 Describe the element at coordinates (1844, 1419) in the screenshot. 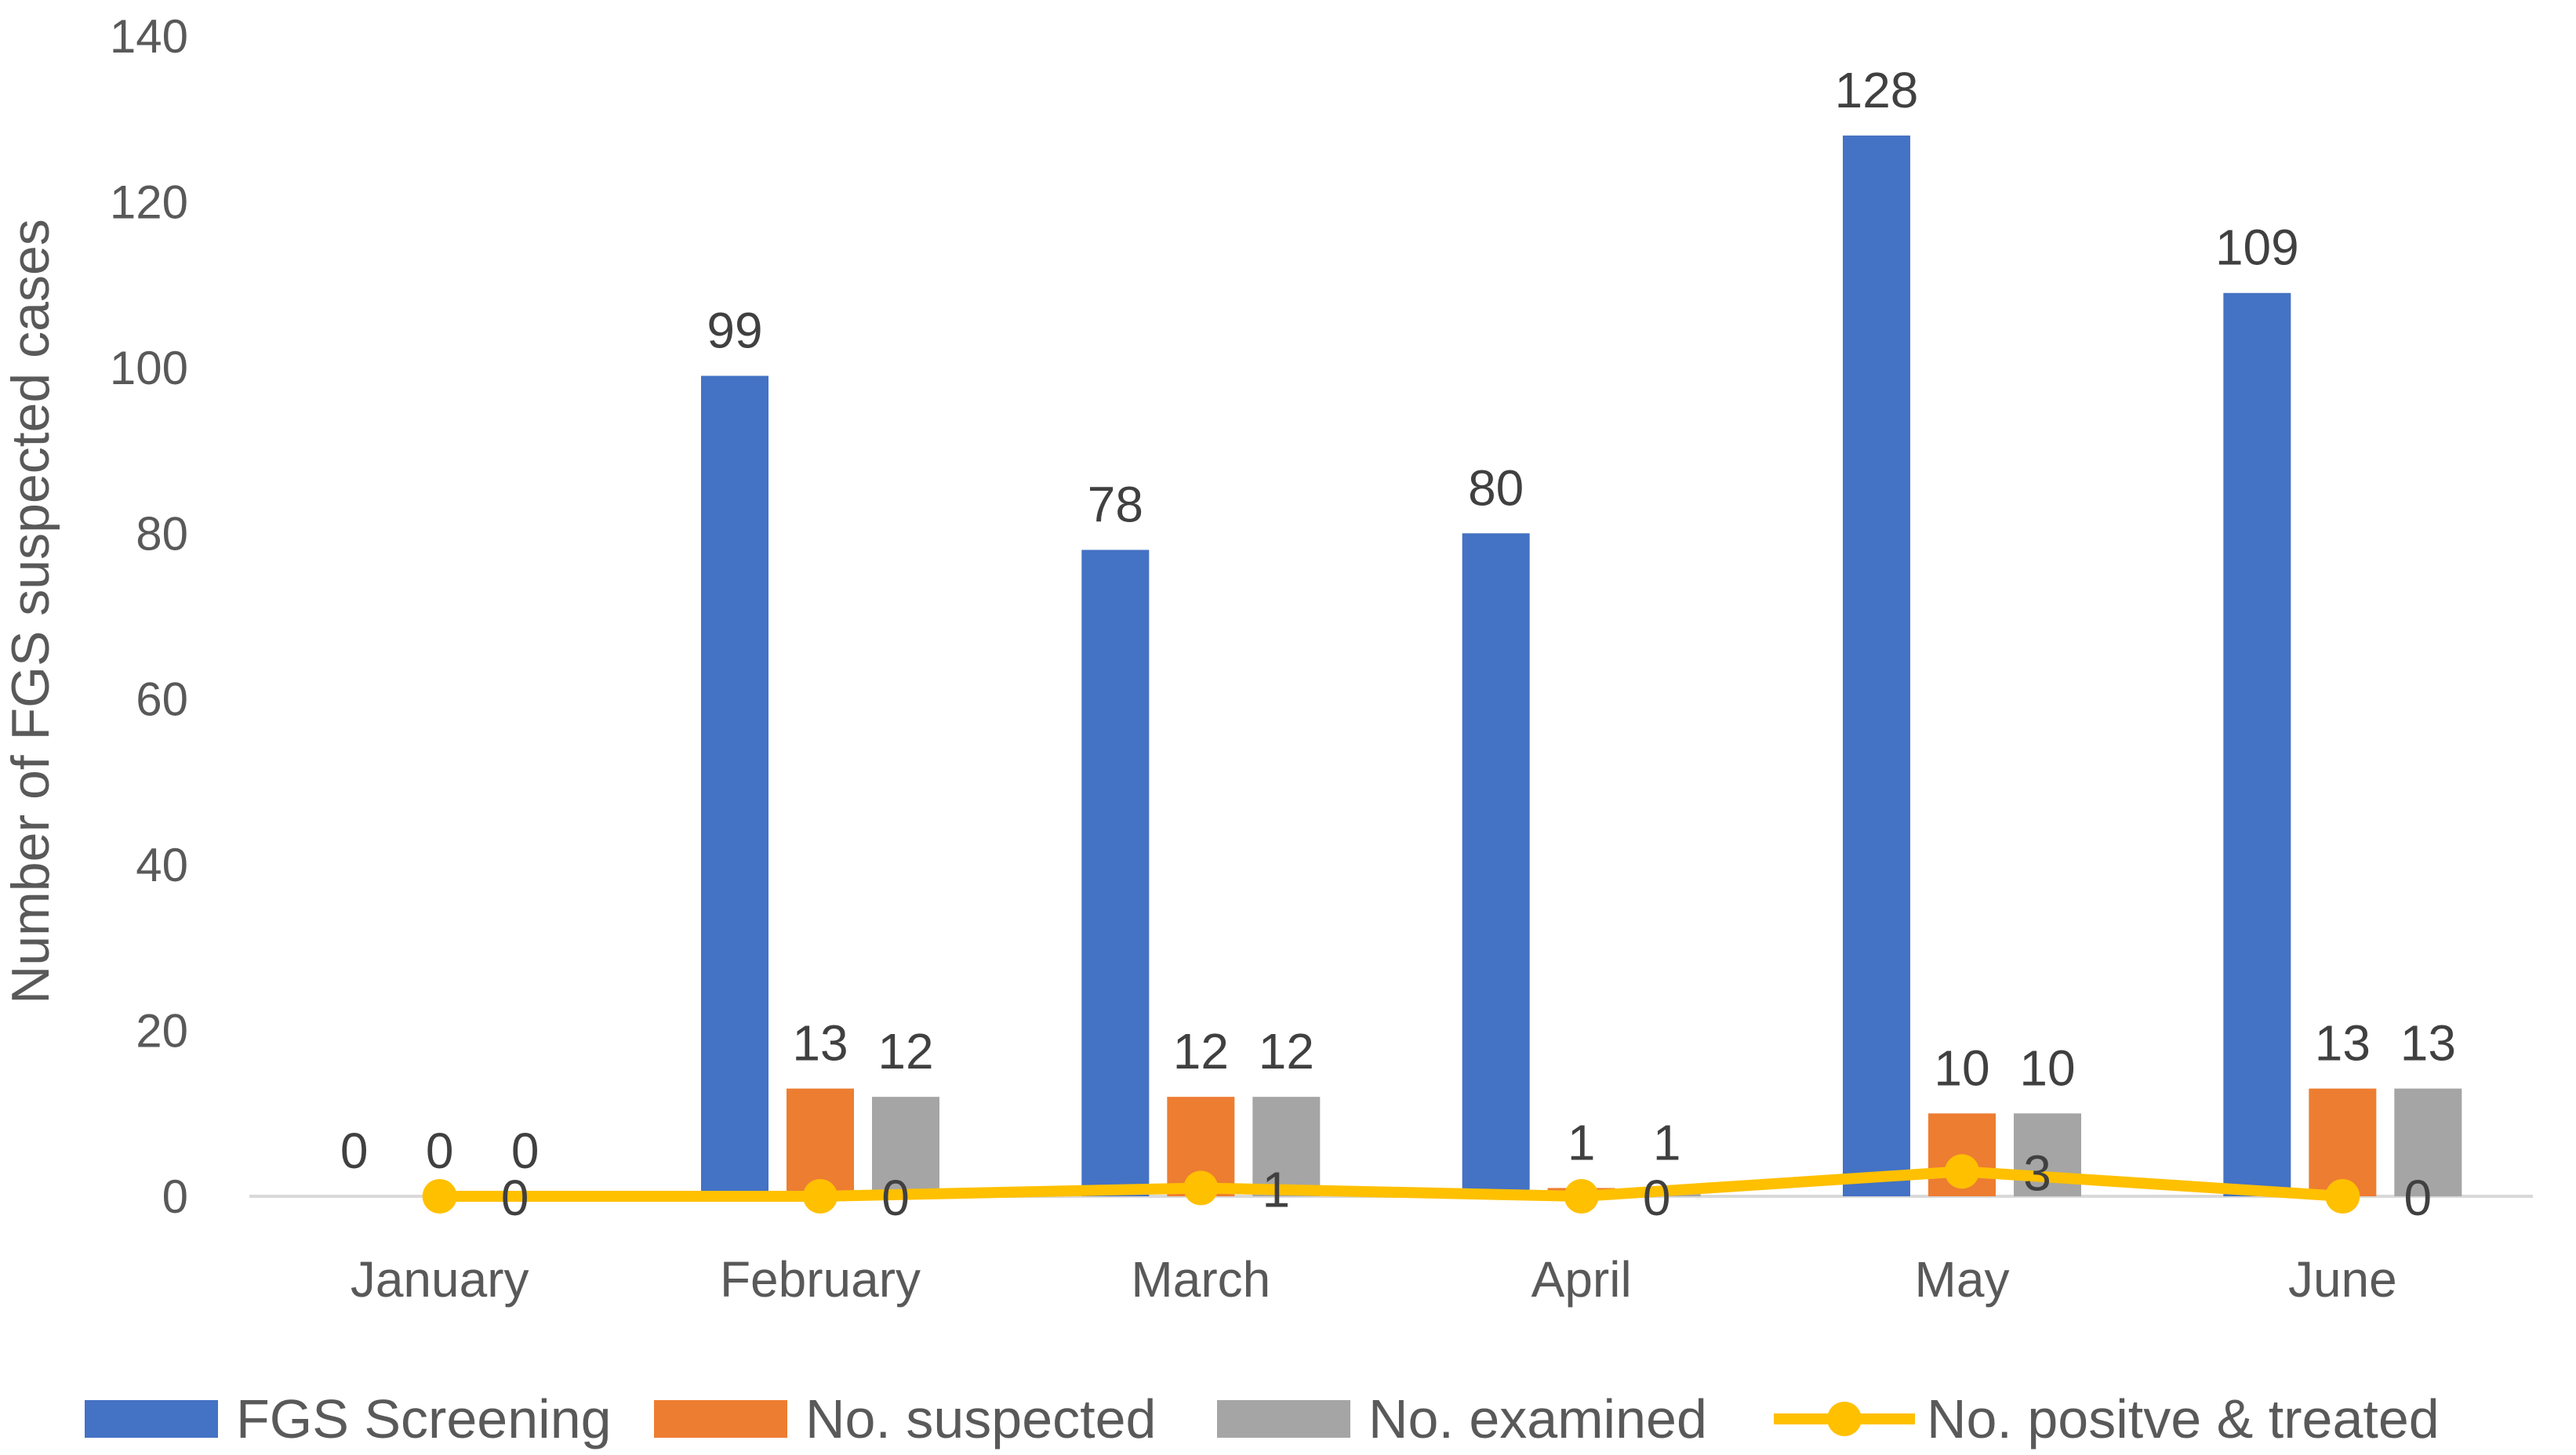

I see `legend-marker` at that location.